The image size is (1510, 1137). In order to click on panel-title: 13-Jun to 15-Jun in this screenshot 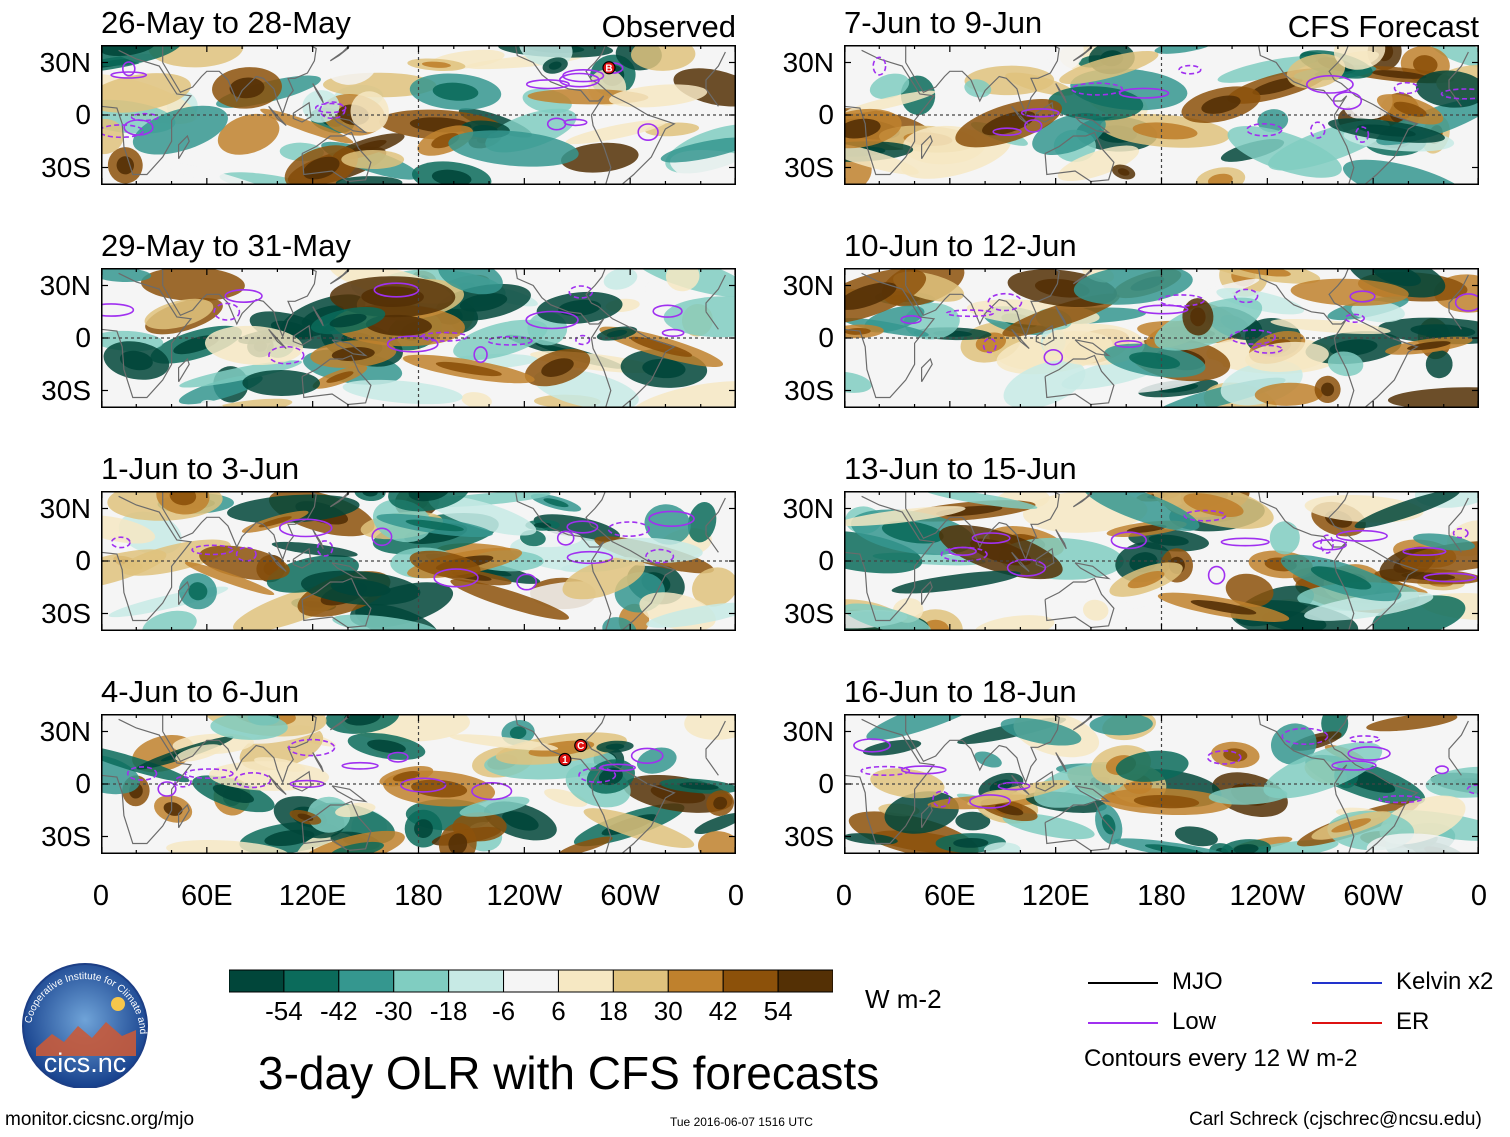, I will do `click(960, 468)`.